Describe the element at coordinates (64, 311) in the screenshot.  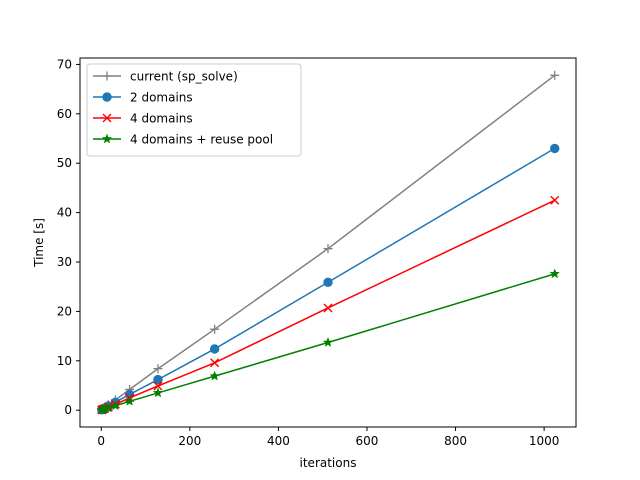
I see `y-tick-label: 20` at that location.